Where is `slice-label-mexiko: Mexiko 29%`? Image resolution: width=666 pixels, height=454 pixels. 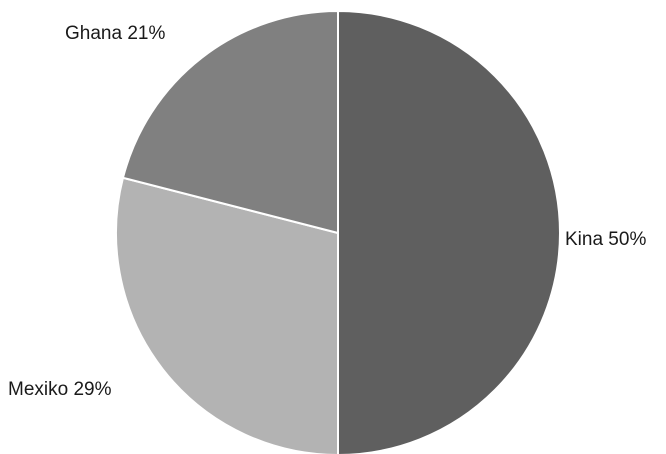
slice-label-mexiko: Mexiko 29% is located at coordinates (60, 389).